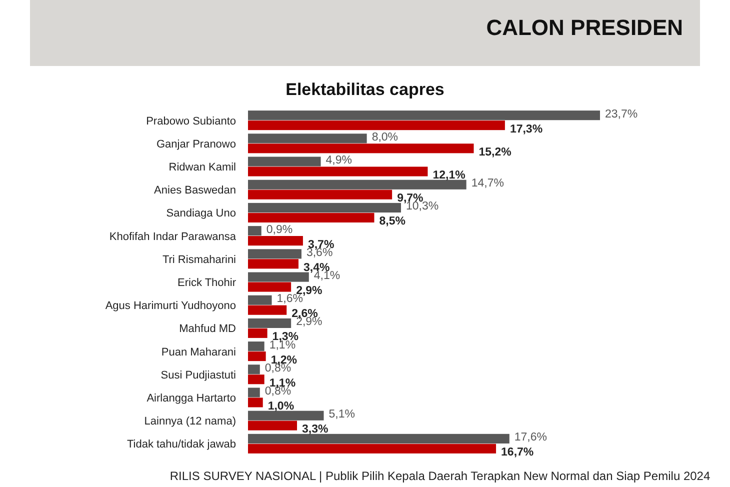 This screenshot has height=487, width=730. Describe the element at coordinates (341, 414) in the screenshot. I see `data-label: 5,1%` at that location.